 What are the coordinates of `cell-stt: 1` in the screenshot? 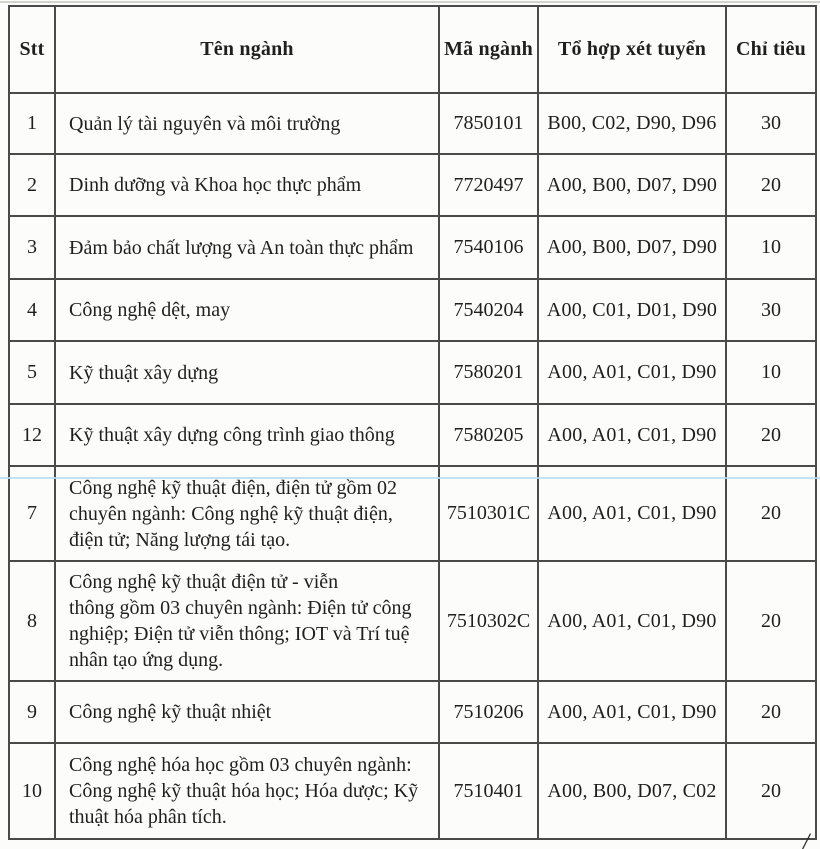 It's located at (32, 123).